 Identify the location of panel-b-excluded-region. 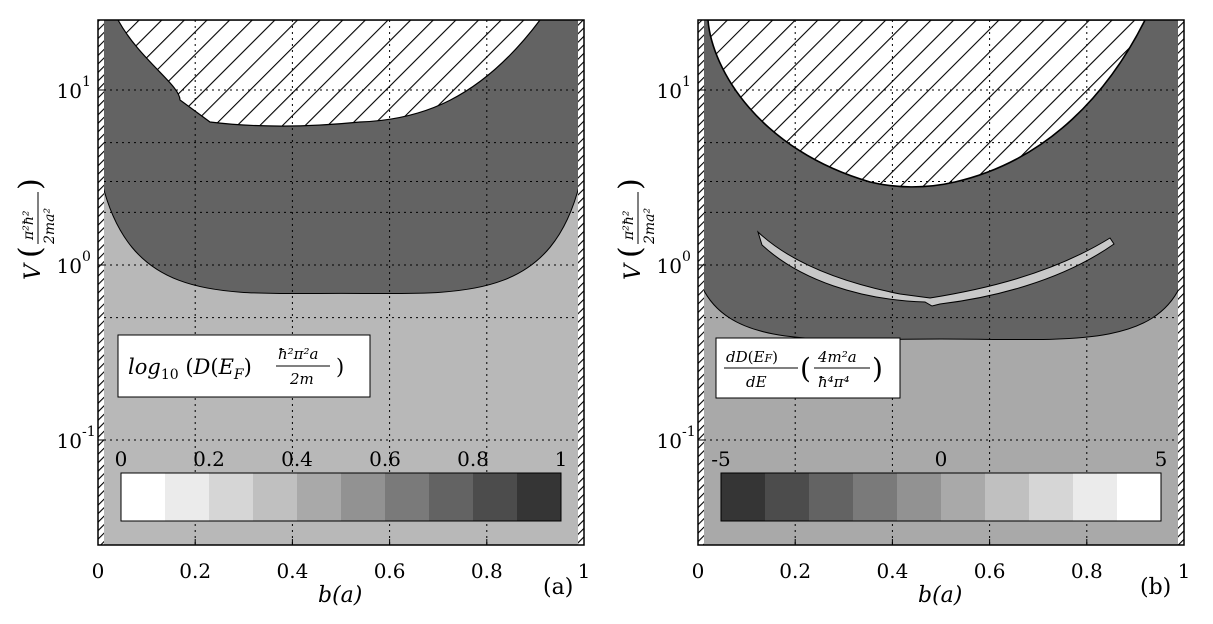
(926, 104).